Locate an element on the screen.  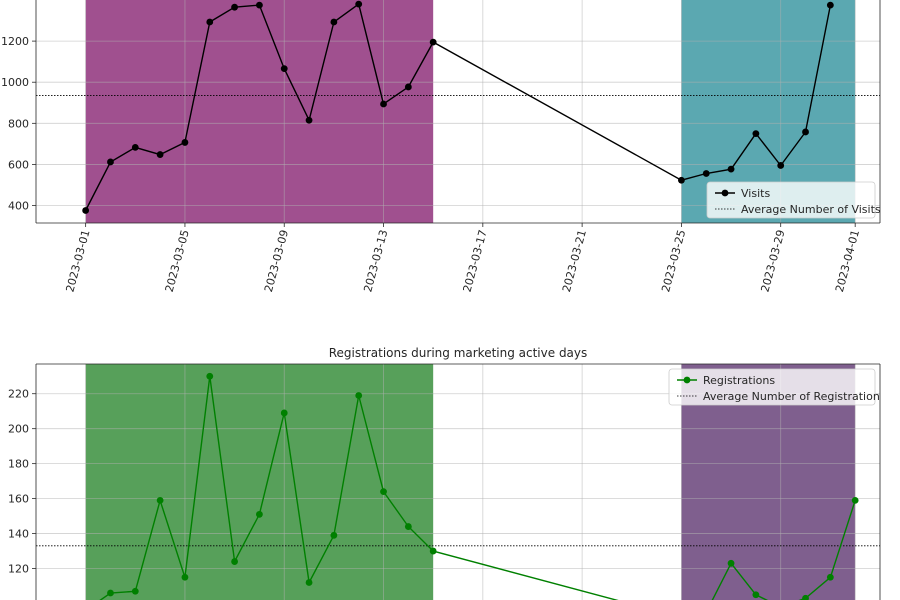
visits-legend-box is located at coordinates (791, 200).